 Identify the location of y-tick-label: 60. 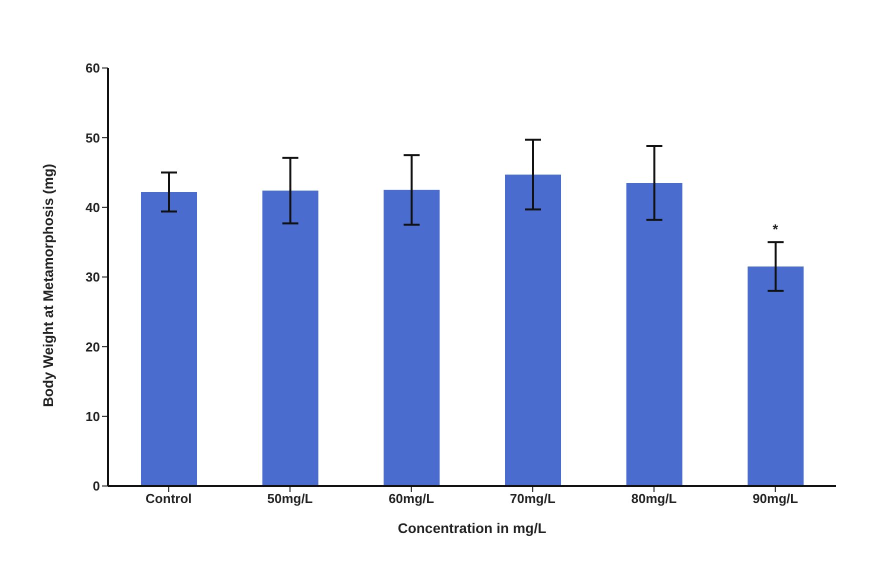
(93, 68).